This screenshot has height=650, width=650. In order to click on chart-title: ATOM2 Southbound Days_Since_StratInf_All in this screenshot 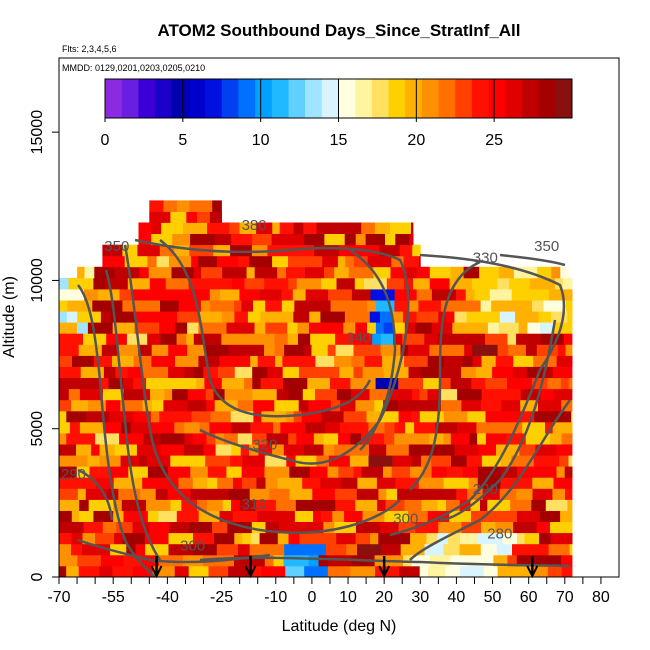, I will do `click(338, 30)`.